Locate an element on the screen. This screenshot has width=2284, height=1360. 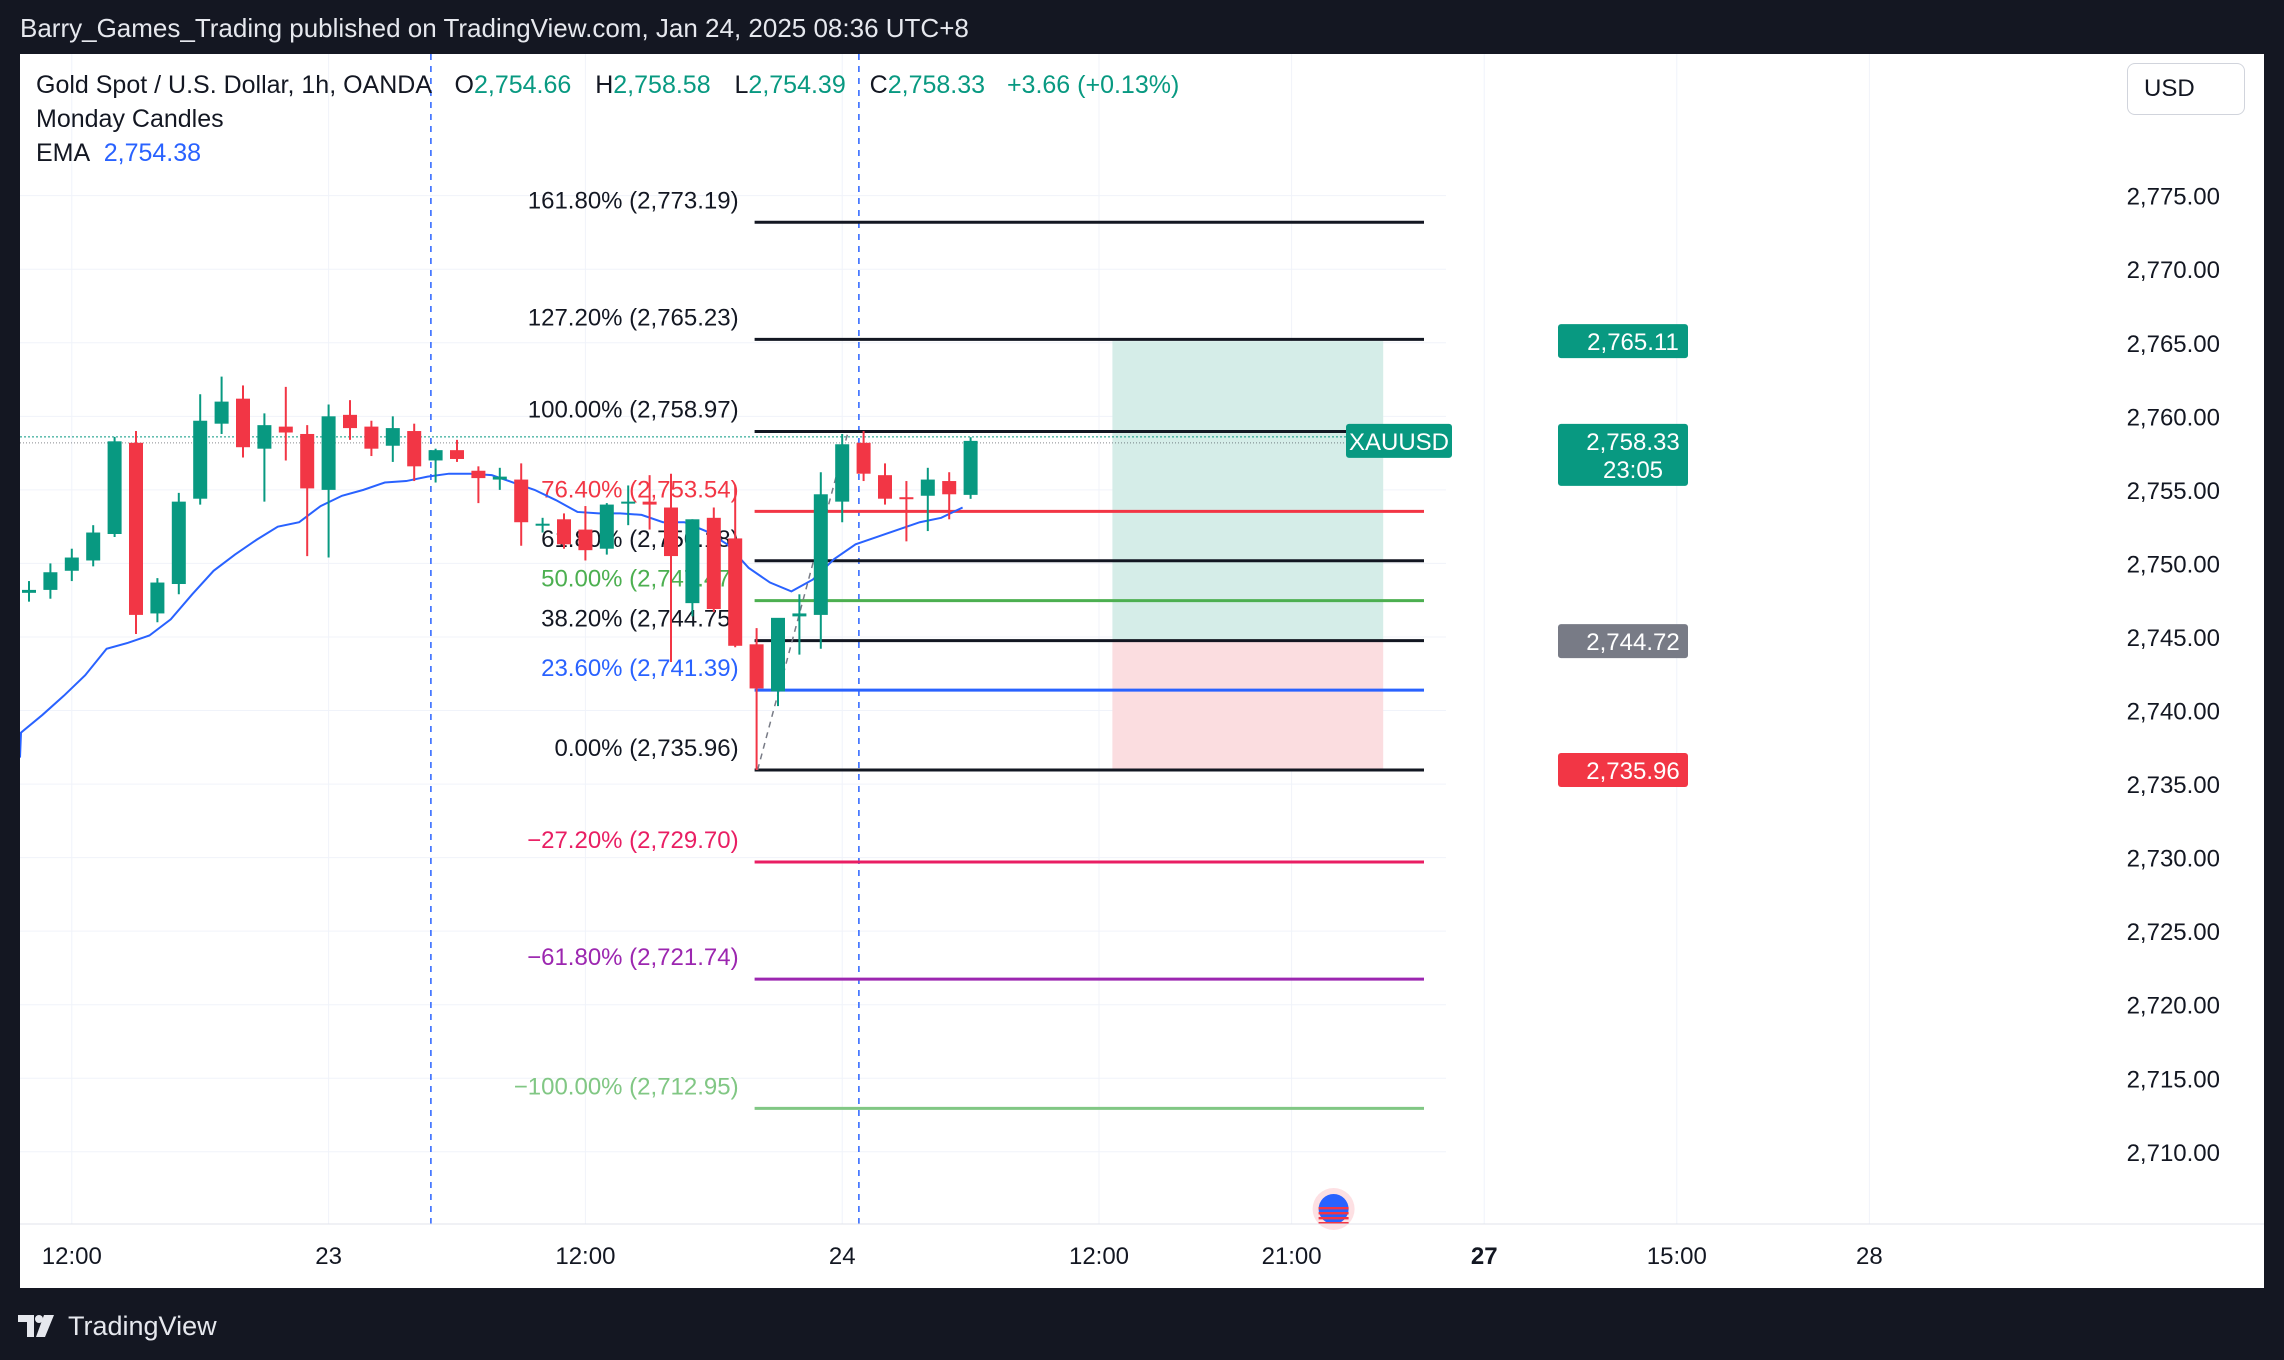
symbol-description: Gold Spot / U.S. Dollar, 1h, OANDA is located at coordinates (233, 85).